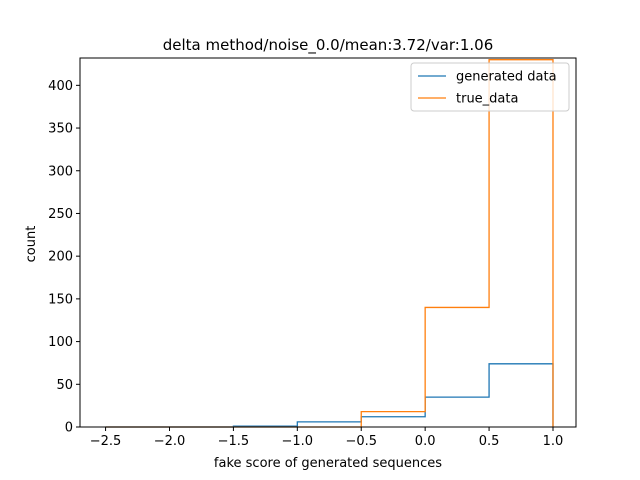 Image resolution: width=640 pixels, height=480 pixels. What do you see at coordinates (60, 214) in the screenshot?
I see `y-tick-label: 250` at bounding box center [60, 214].